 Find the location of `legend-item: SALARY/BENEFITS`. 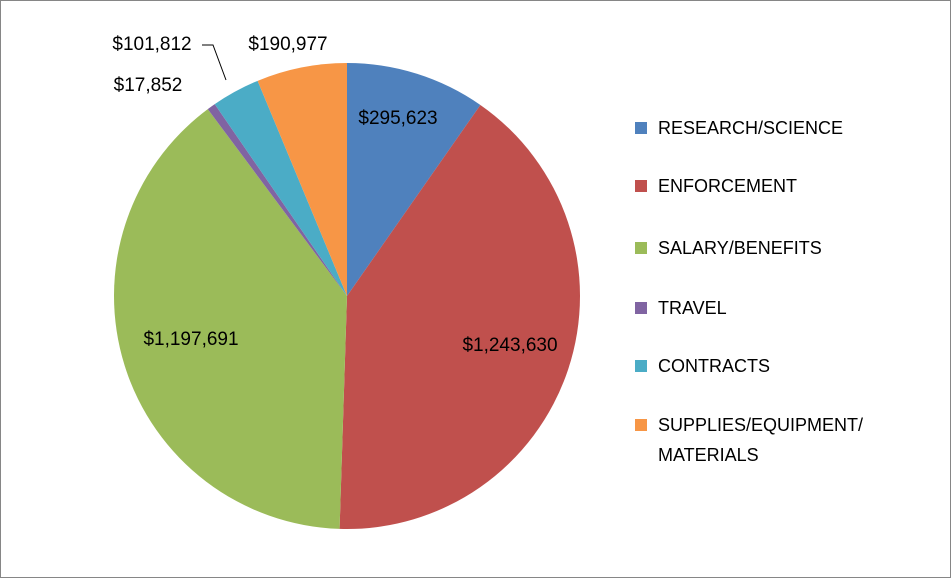

legend-item: SALARY/BENEFITS is located at coordinates (755, 248).